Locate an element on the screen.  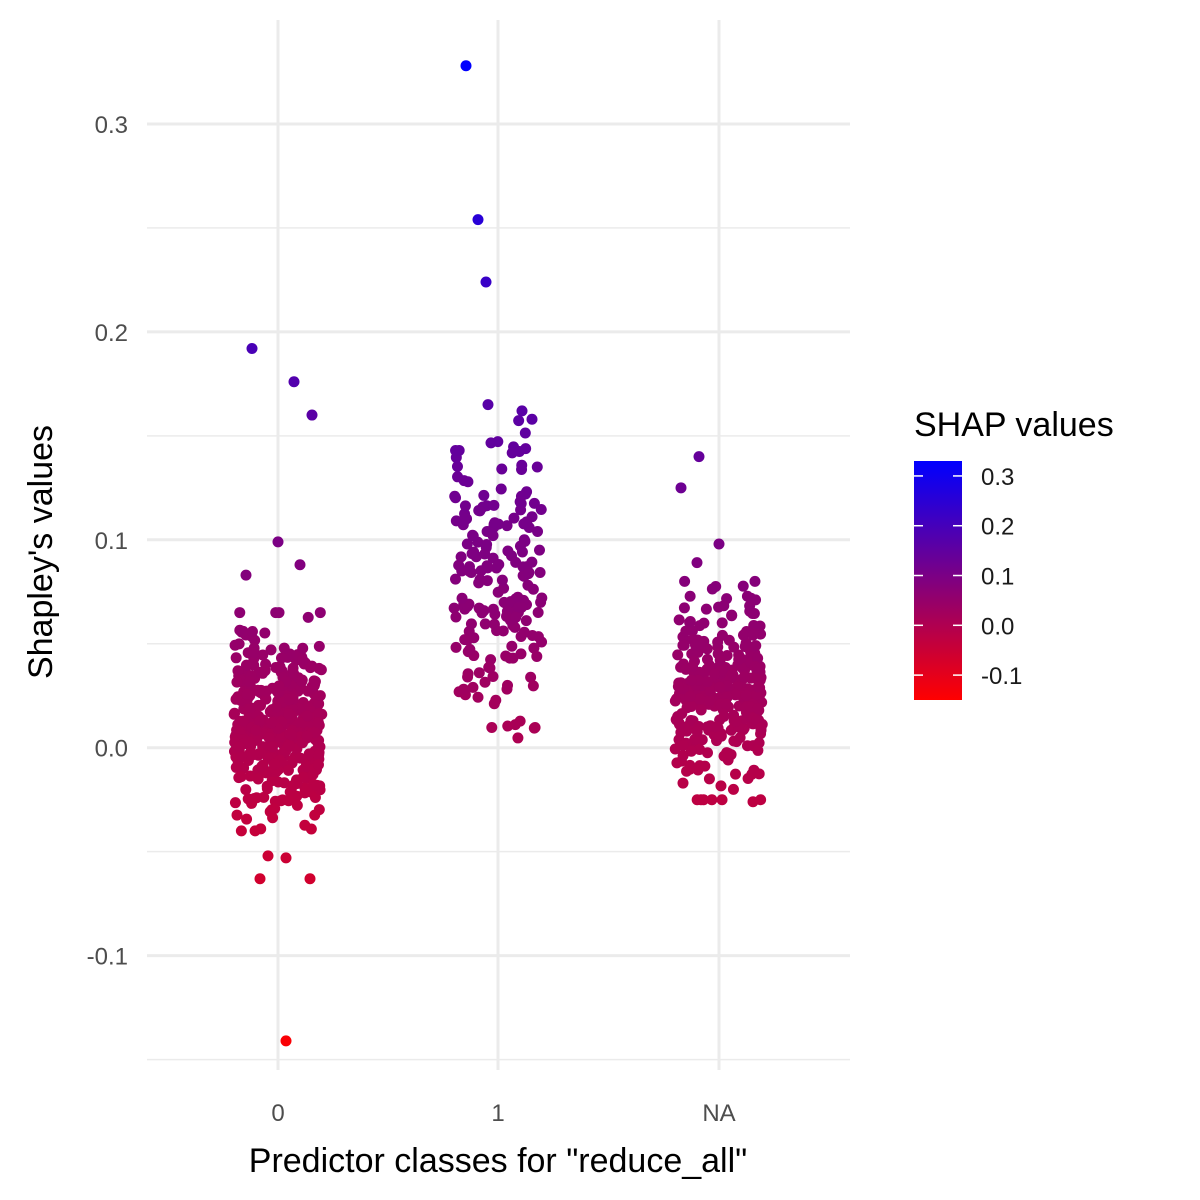
legend-tick-label: 0.2 is located at coordinates (997, 527).